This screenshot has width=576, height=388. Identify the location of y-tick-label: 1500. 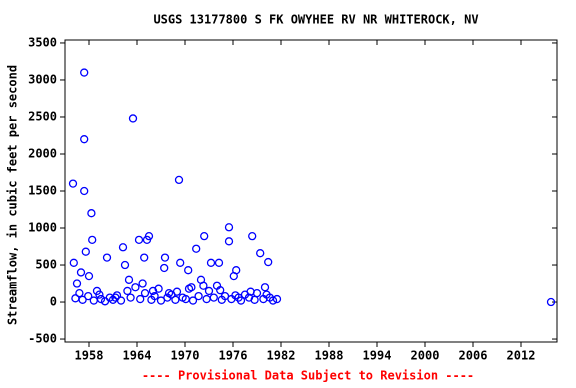
(42, 191).